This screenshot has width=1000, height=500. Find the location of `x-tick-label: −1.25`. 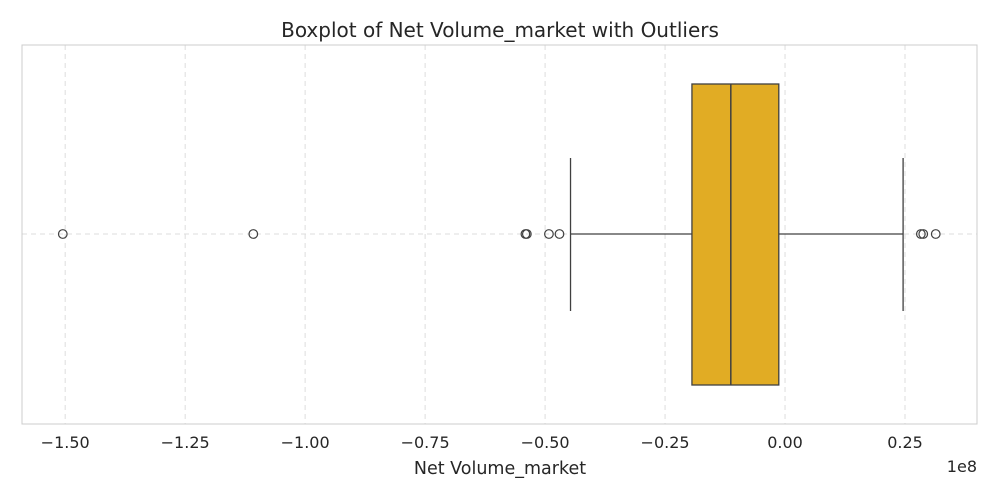

x-tick-label: −1.25 is located at coordinates (185, 442).